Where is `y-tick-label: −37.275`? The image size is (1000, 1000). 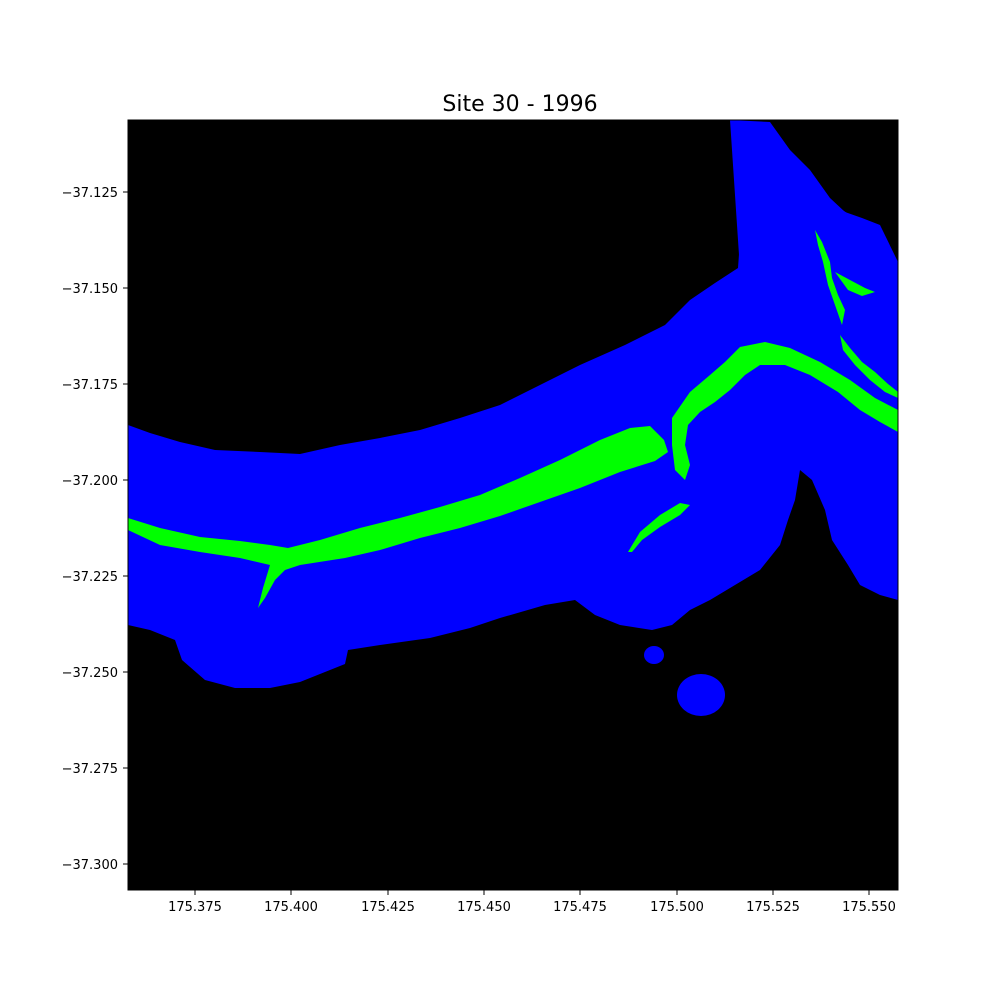 y-tick-label: −37.275 is located at coordinates (90, 769).